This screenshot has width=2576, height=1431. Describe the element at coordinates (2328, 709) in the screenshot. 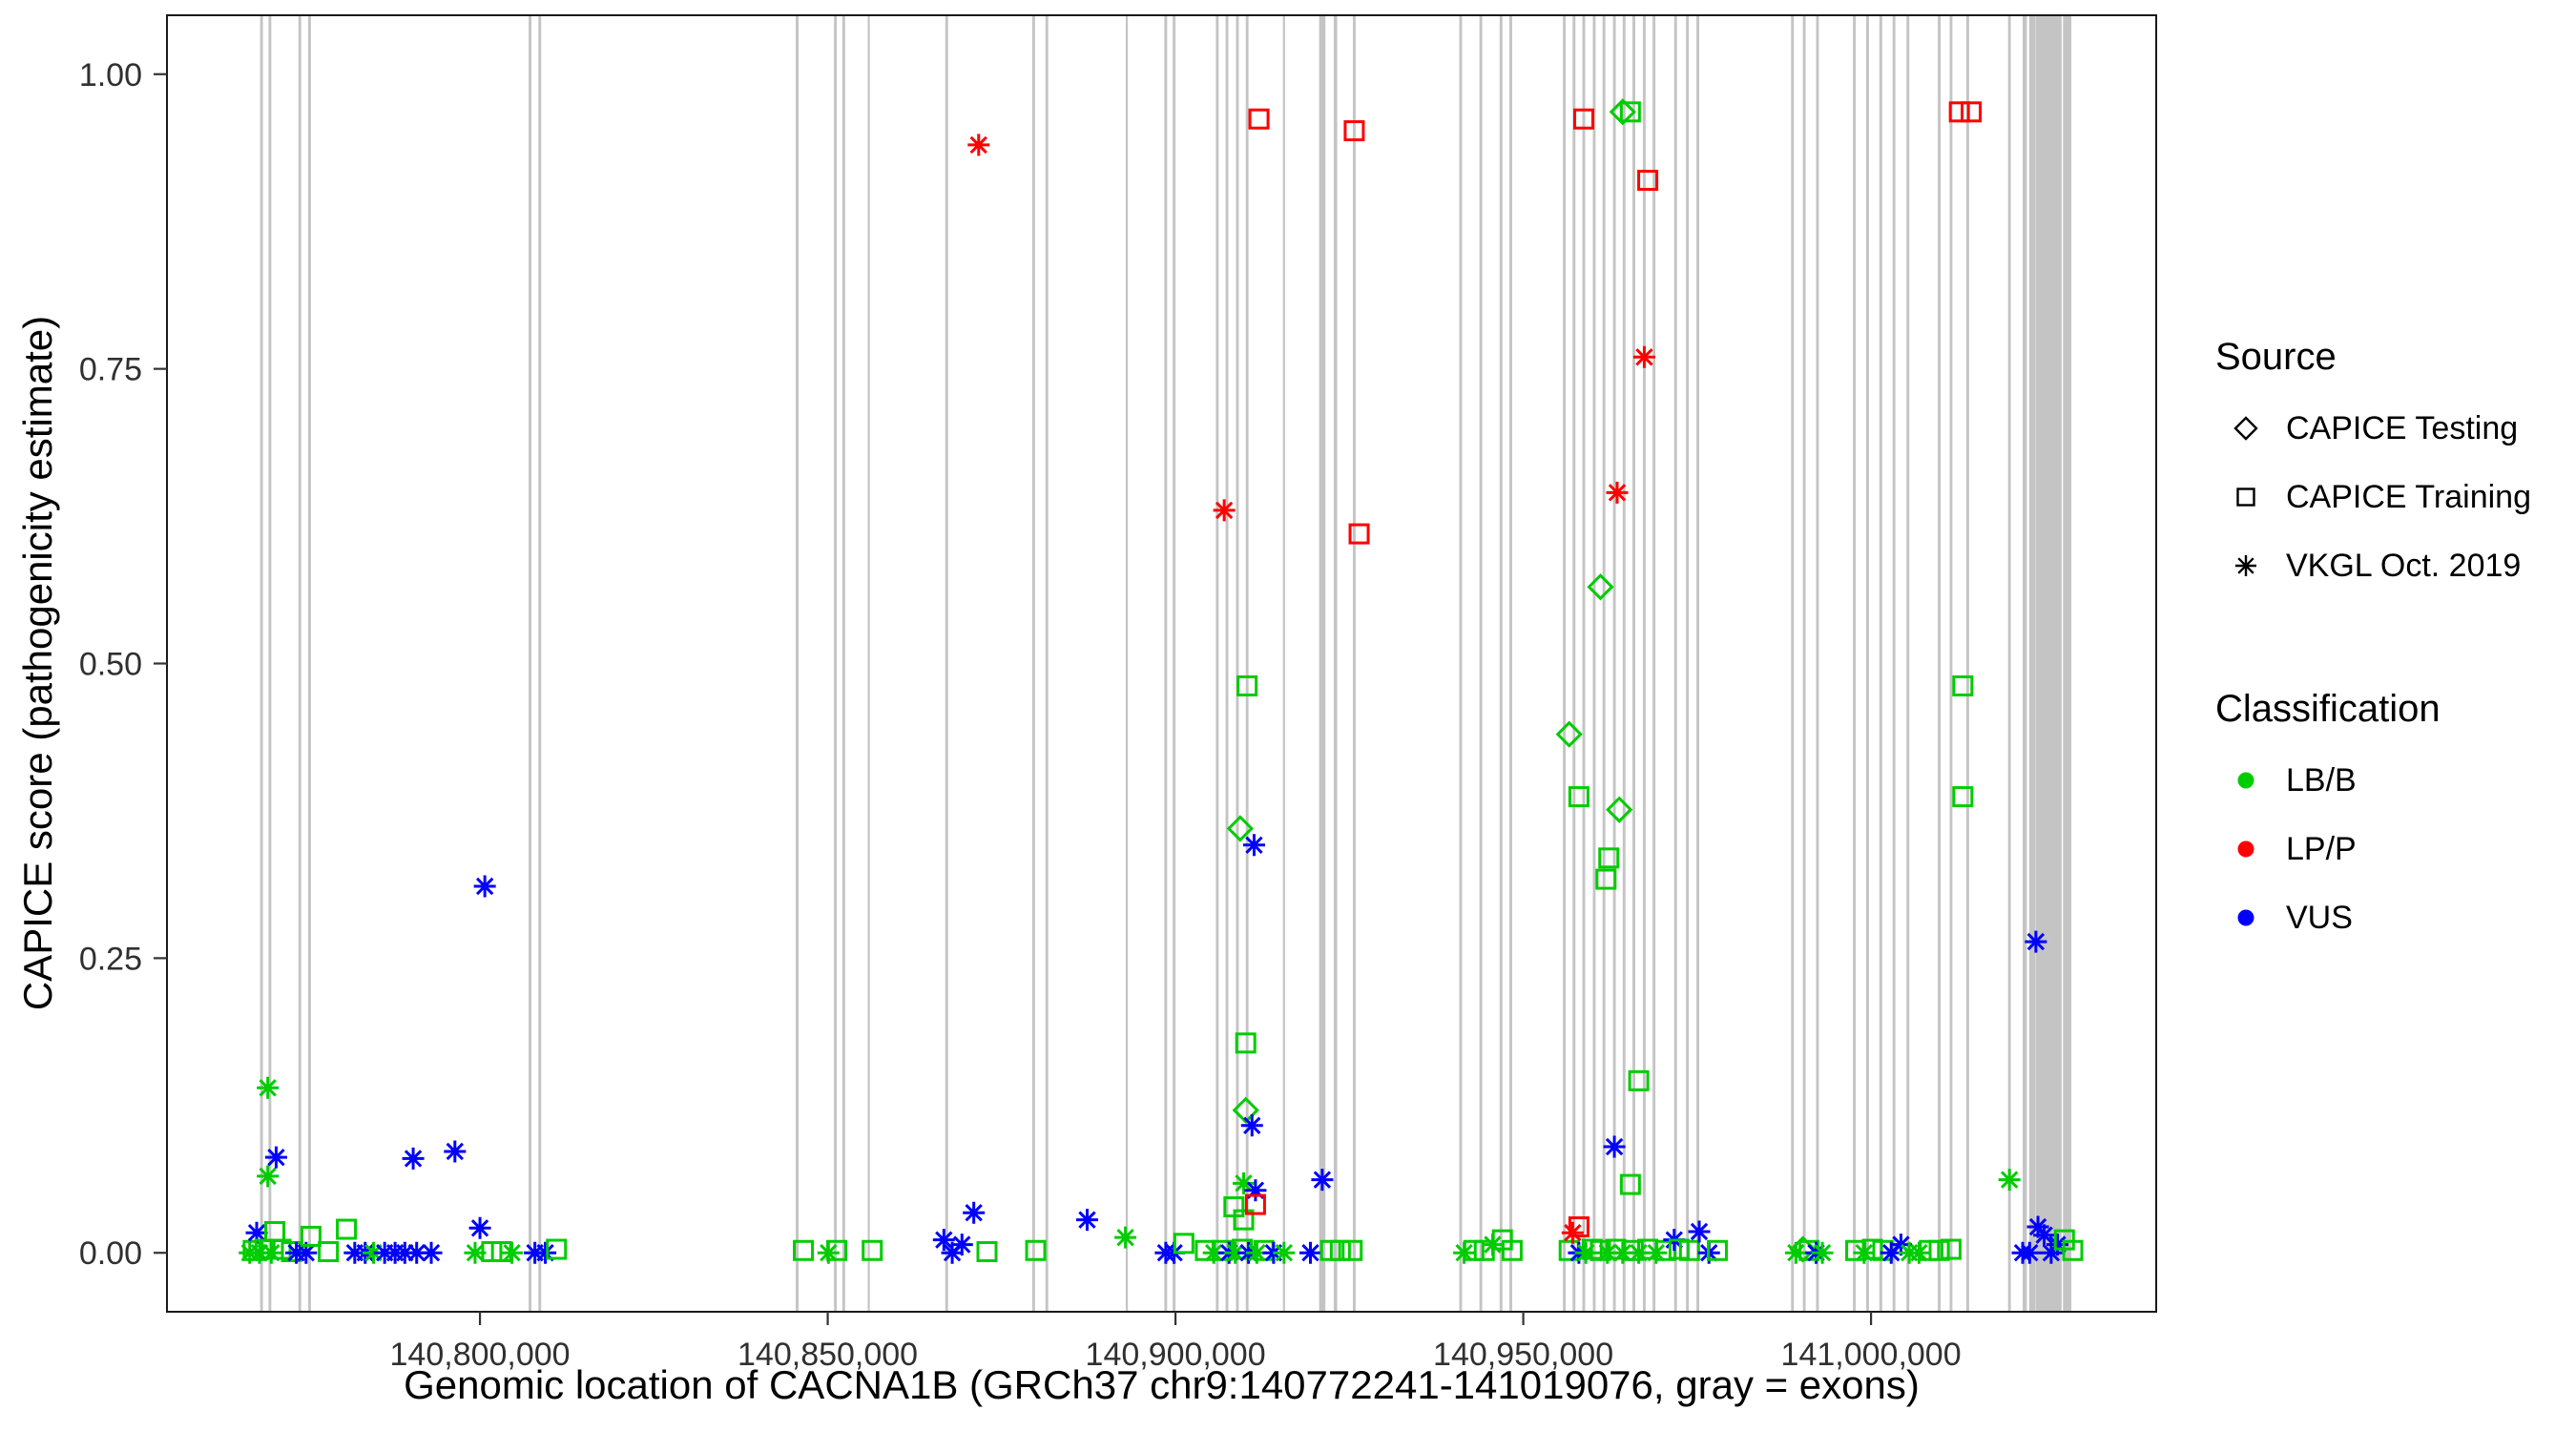

I see `legend-title-classification: Classification` at that location.